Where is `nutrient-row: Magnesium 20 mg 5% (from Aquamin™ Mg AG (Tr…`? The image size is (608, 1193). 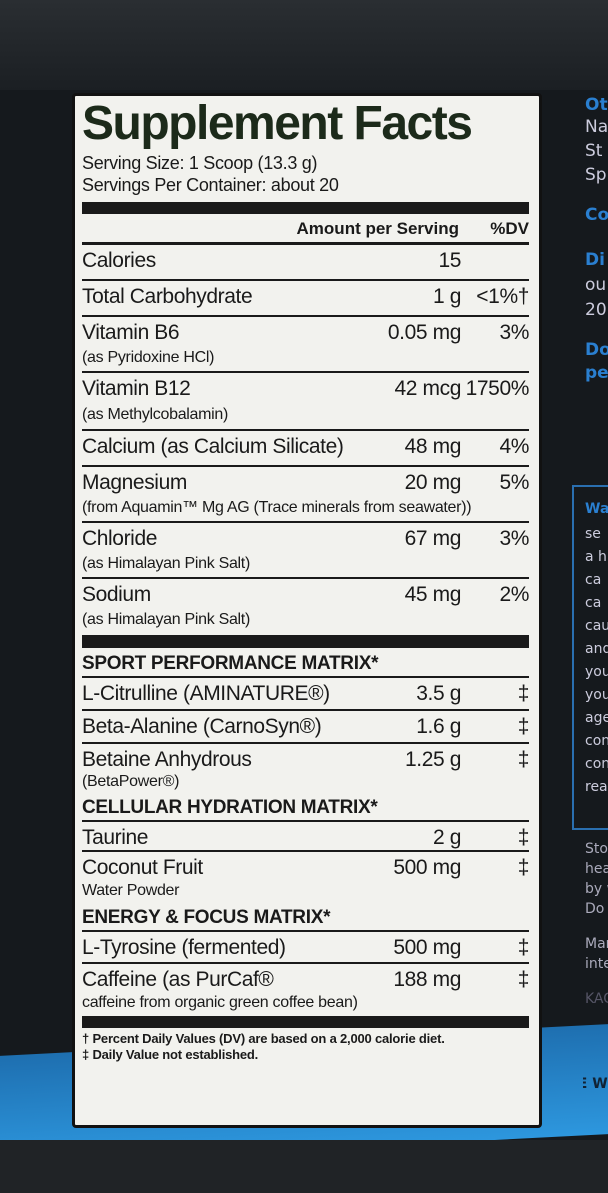
nutrient-row: Magnesium 20 mg 5% (from Aquamin™ Mg AG (Tr… is located at coordinates (305, 493).